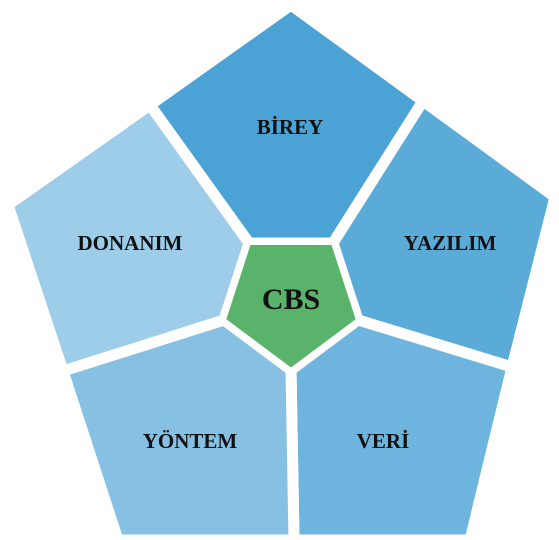 The image size is (559, 540). What do you see at coordinates (290, 127) in the screenshot?
I see `segment-label: BİREY` at bounding box center [290, 127].